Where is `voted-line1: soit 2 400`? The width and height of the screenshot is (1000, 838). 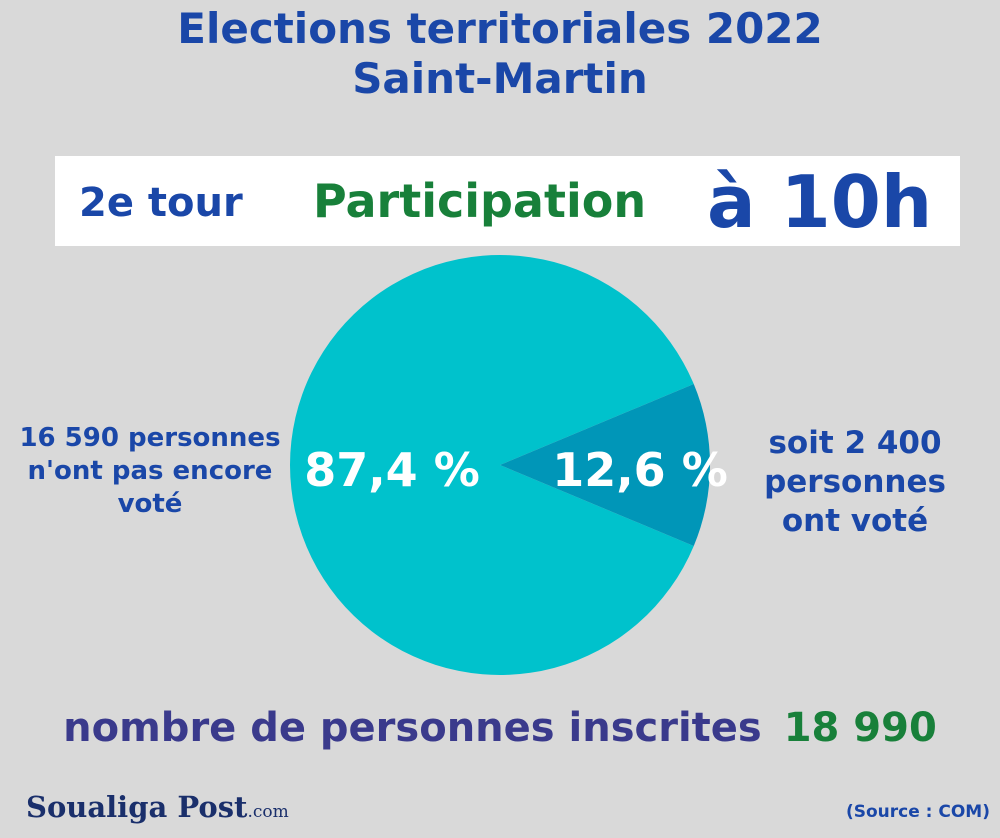
voted-line1: soit 2 400 is located at coordinates (855, 443).